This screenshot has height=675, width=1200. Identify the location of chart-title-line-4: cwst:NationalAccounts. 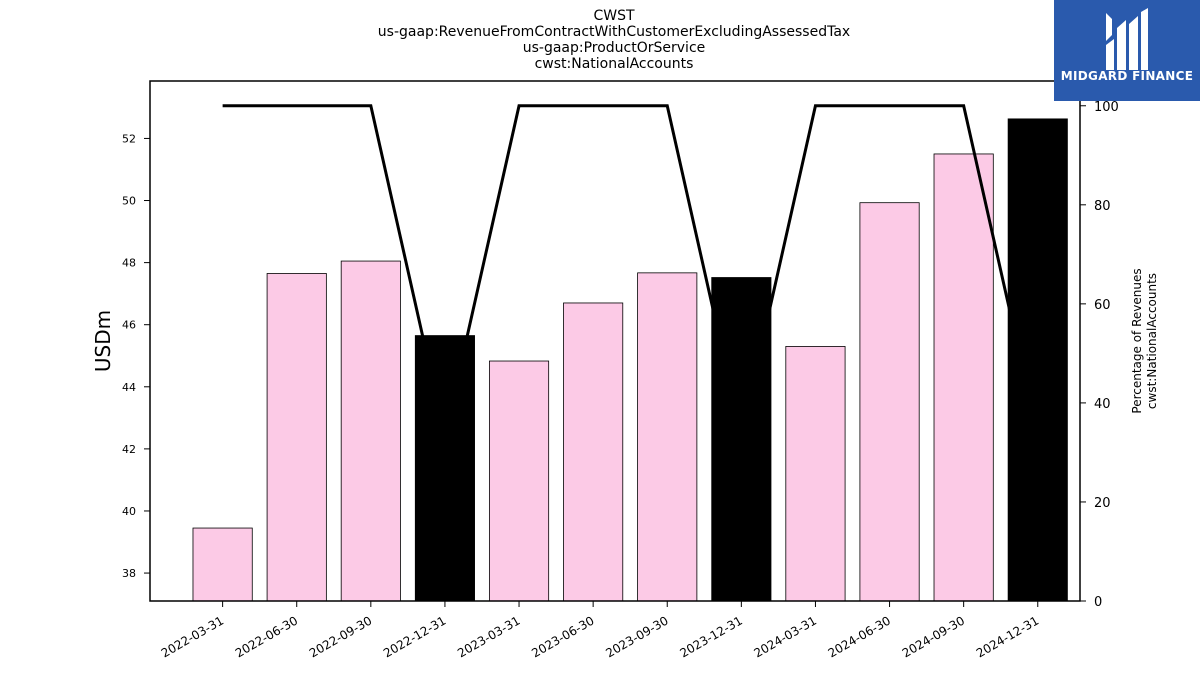
(614, 64).